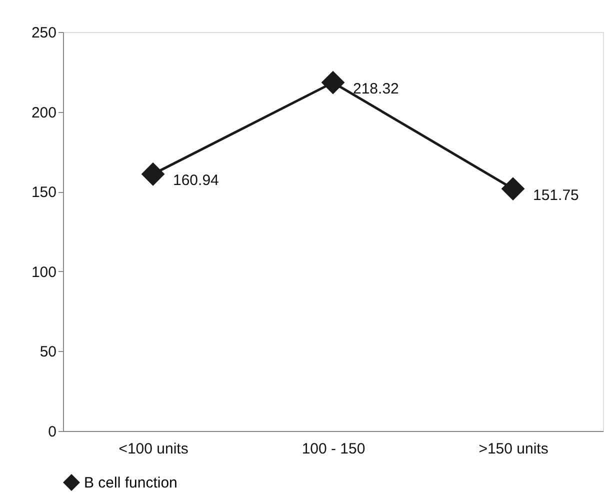 This screenshot has height=504, width=613. Describe the element at coordinates (556, 195) in the screenshot. I see `data-label: 151.75` at that location.